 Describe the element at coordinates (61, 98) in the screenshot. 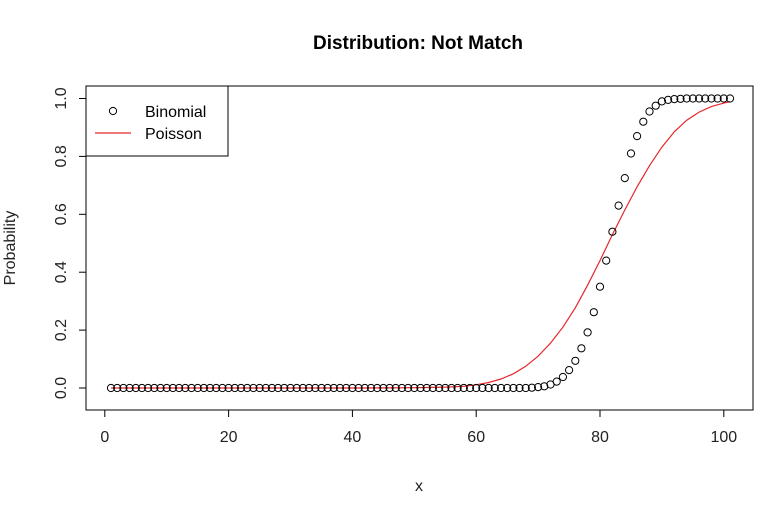

I see `y-tick-label: 1.0` at that location.